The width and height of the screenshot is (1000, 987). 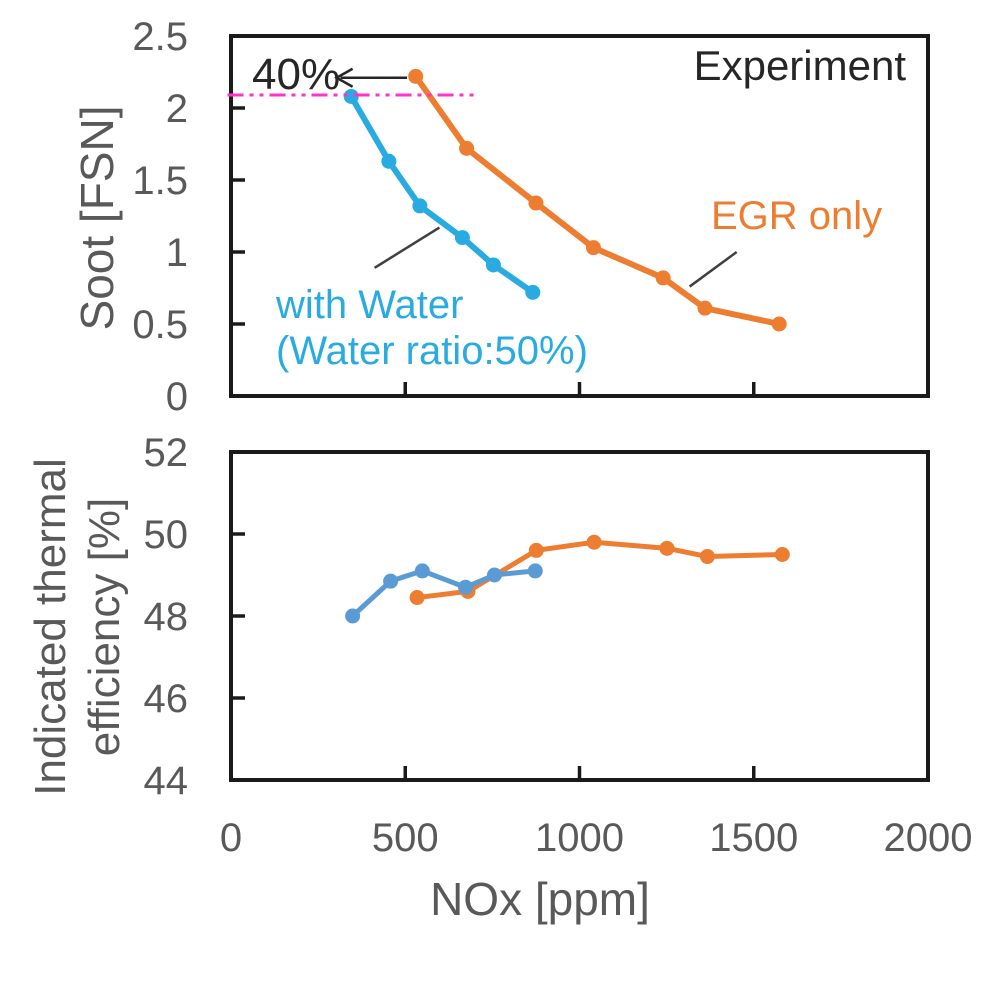 I want to click on y-tick-label: 2.5, so click(x=160, y=37).